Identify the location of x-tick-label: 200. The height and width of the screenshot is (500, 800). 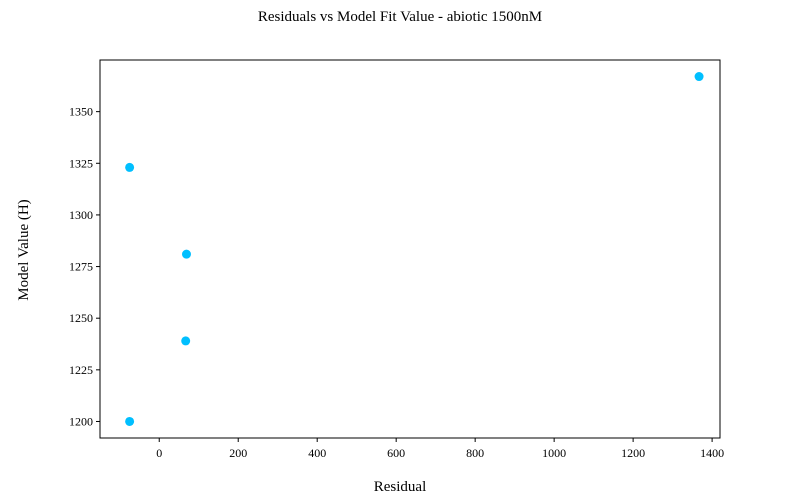
(238, 453).